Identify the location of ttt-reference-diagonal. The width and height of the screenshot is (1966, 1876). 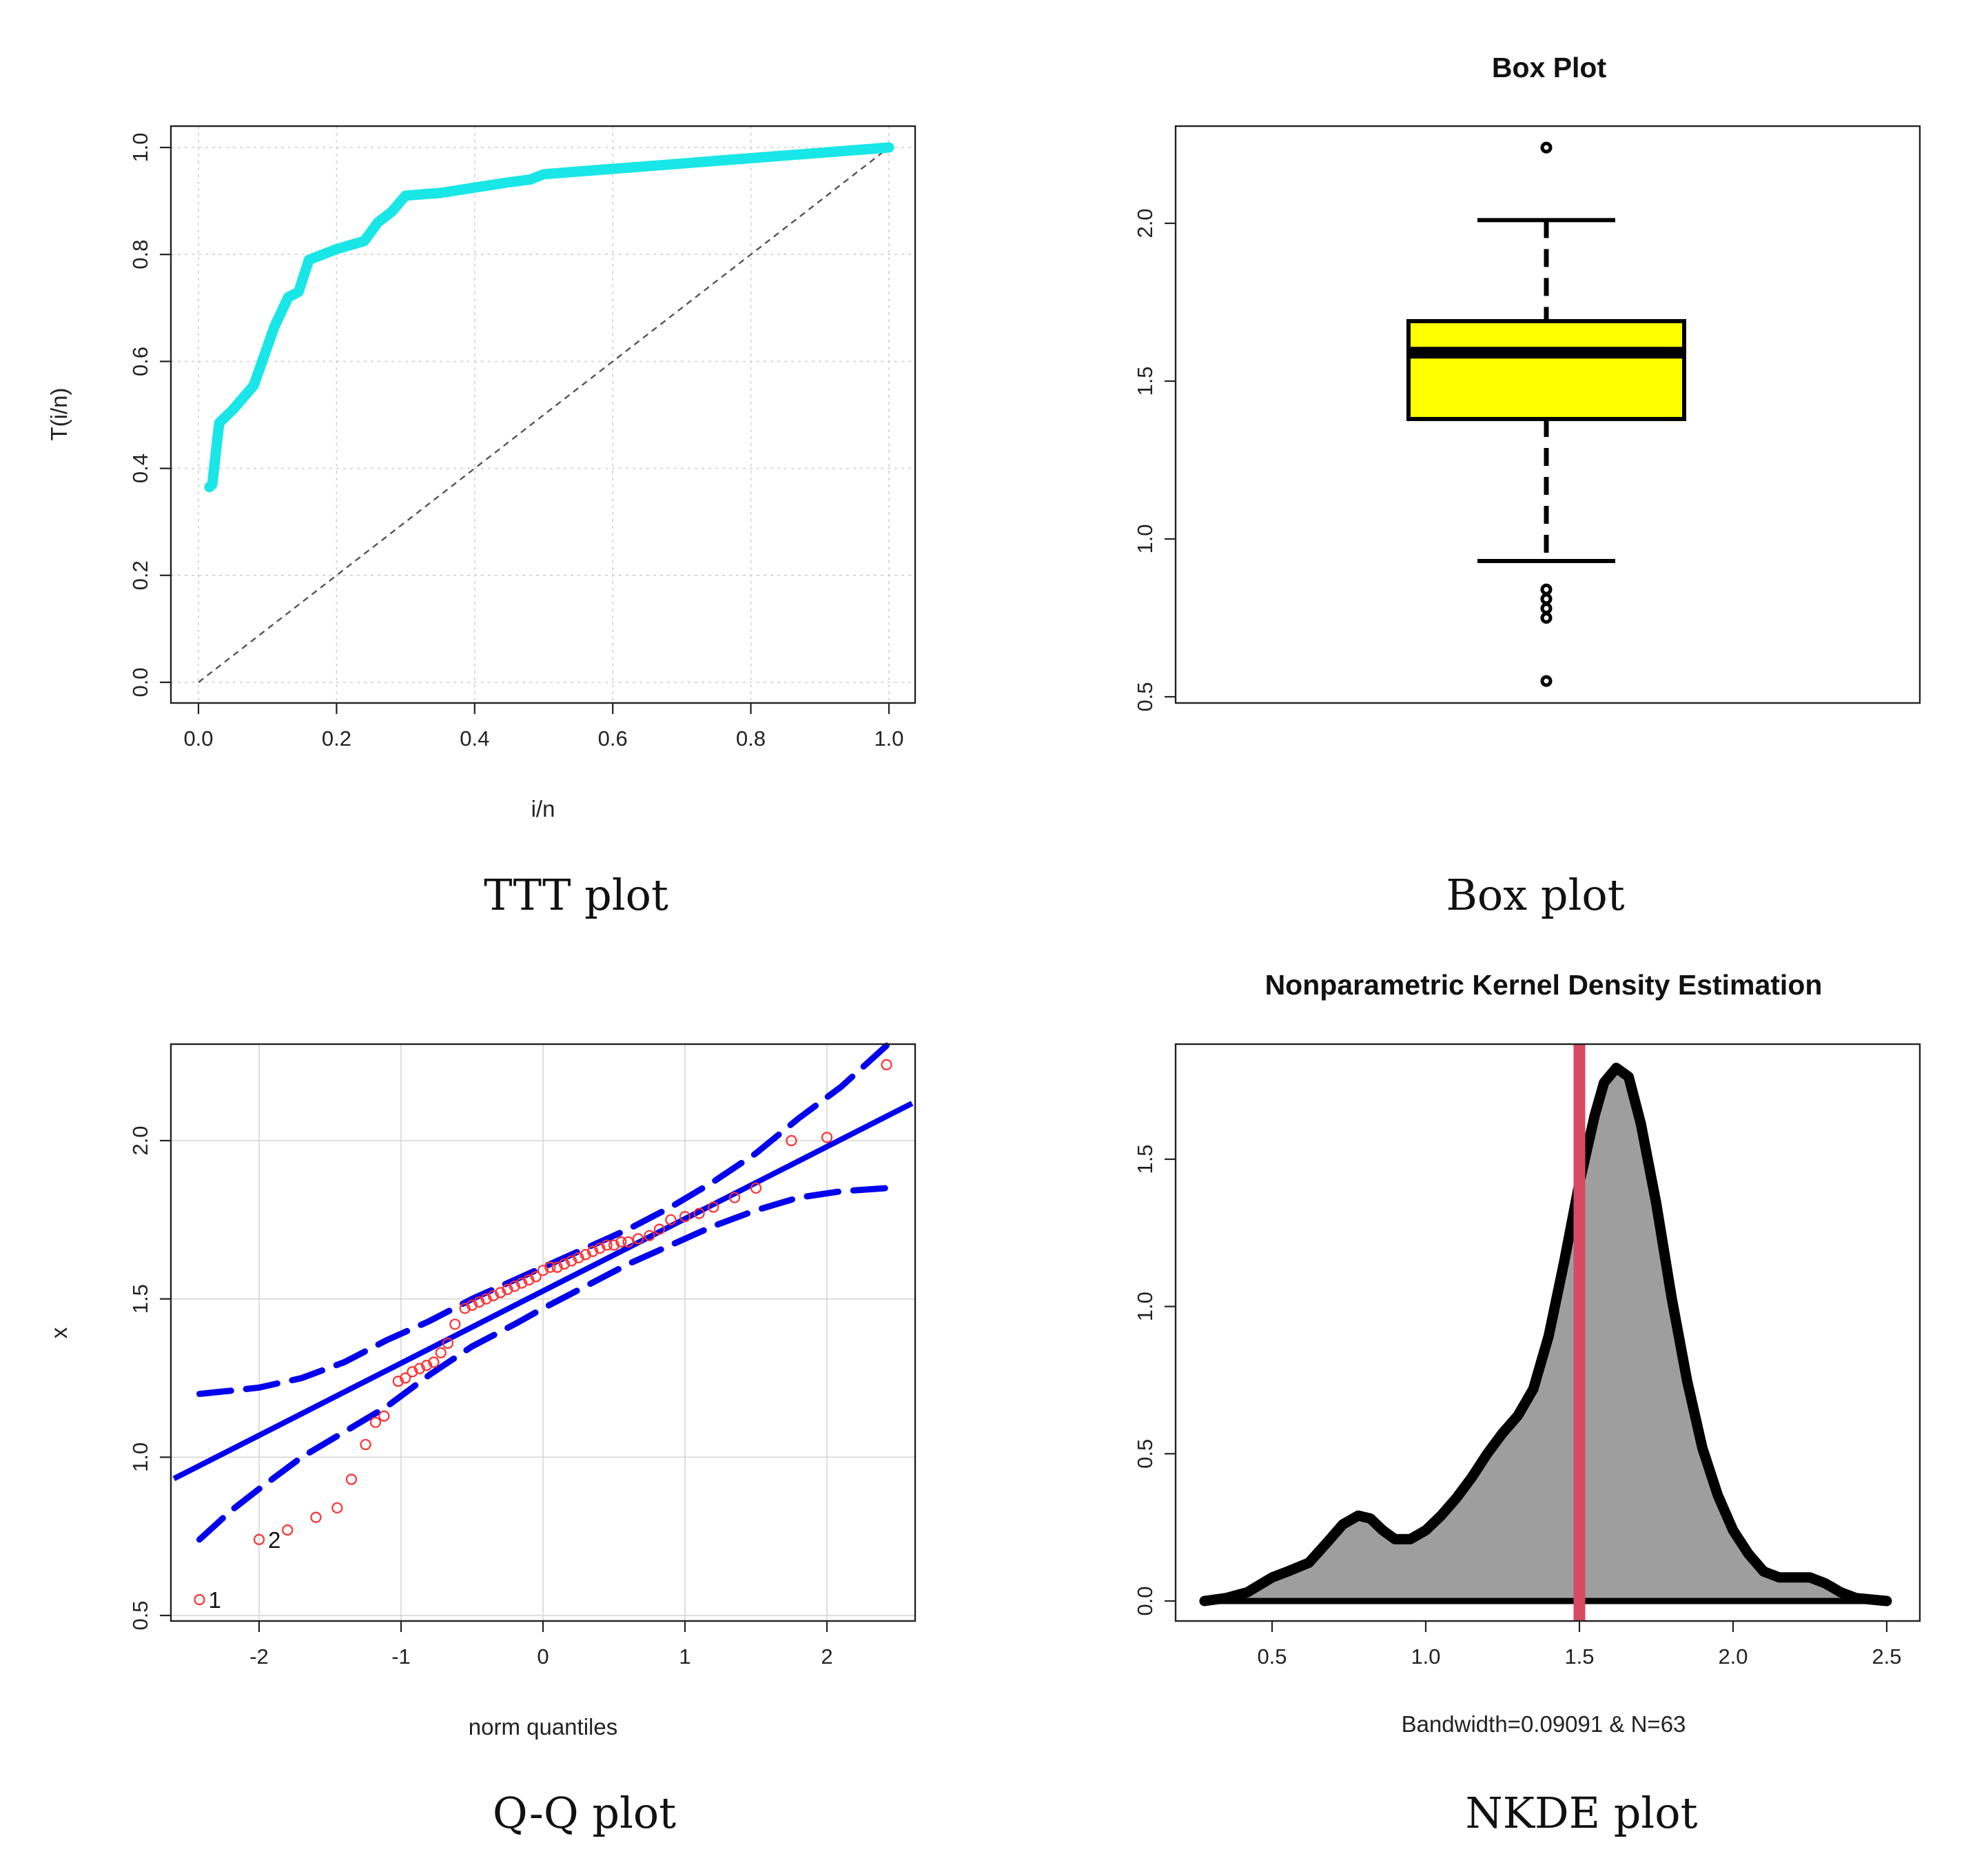
(544, 415).